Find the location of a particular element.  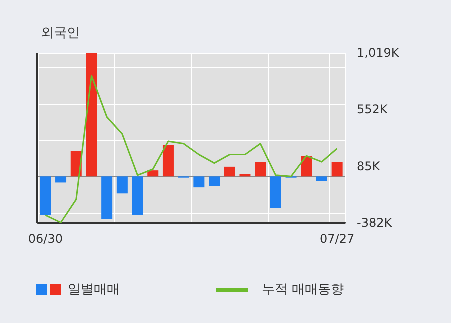

y-tick-label: 1,019K is located at coordinates (378, 53).